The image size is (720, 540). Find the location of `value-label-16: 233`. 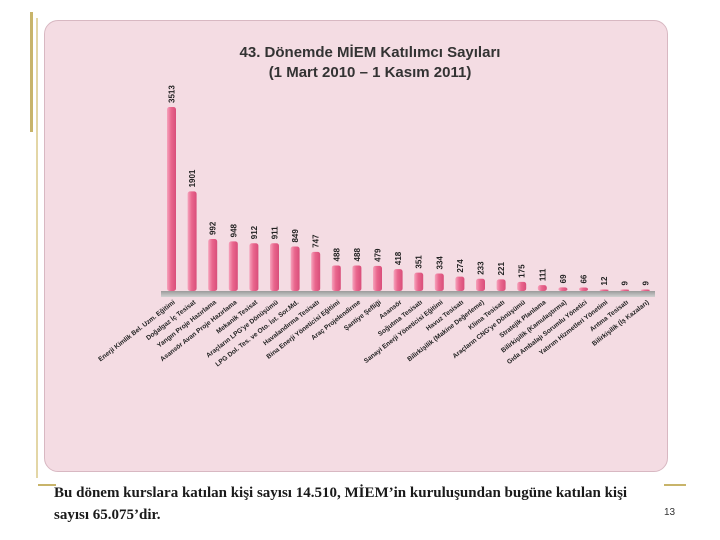

value-label-16: 233 is located at coordinates (481, 268).